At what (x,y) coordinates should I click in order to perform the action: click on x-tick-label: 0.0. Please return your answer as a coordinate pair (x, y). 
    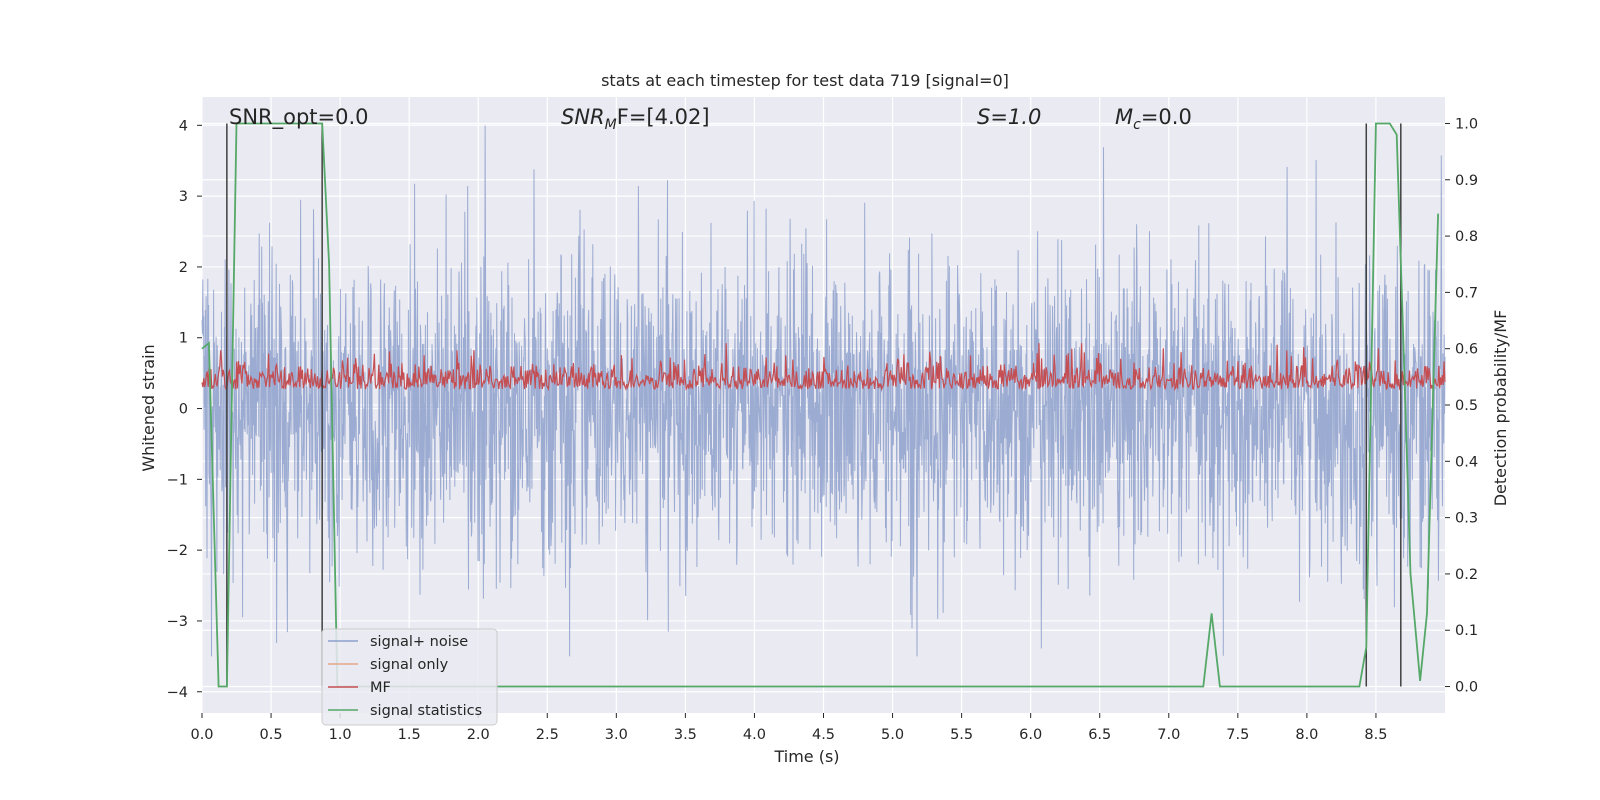
    Looking at the image, I should click on (201, 735).